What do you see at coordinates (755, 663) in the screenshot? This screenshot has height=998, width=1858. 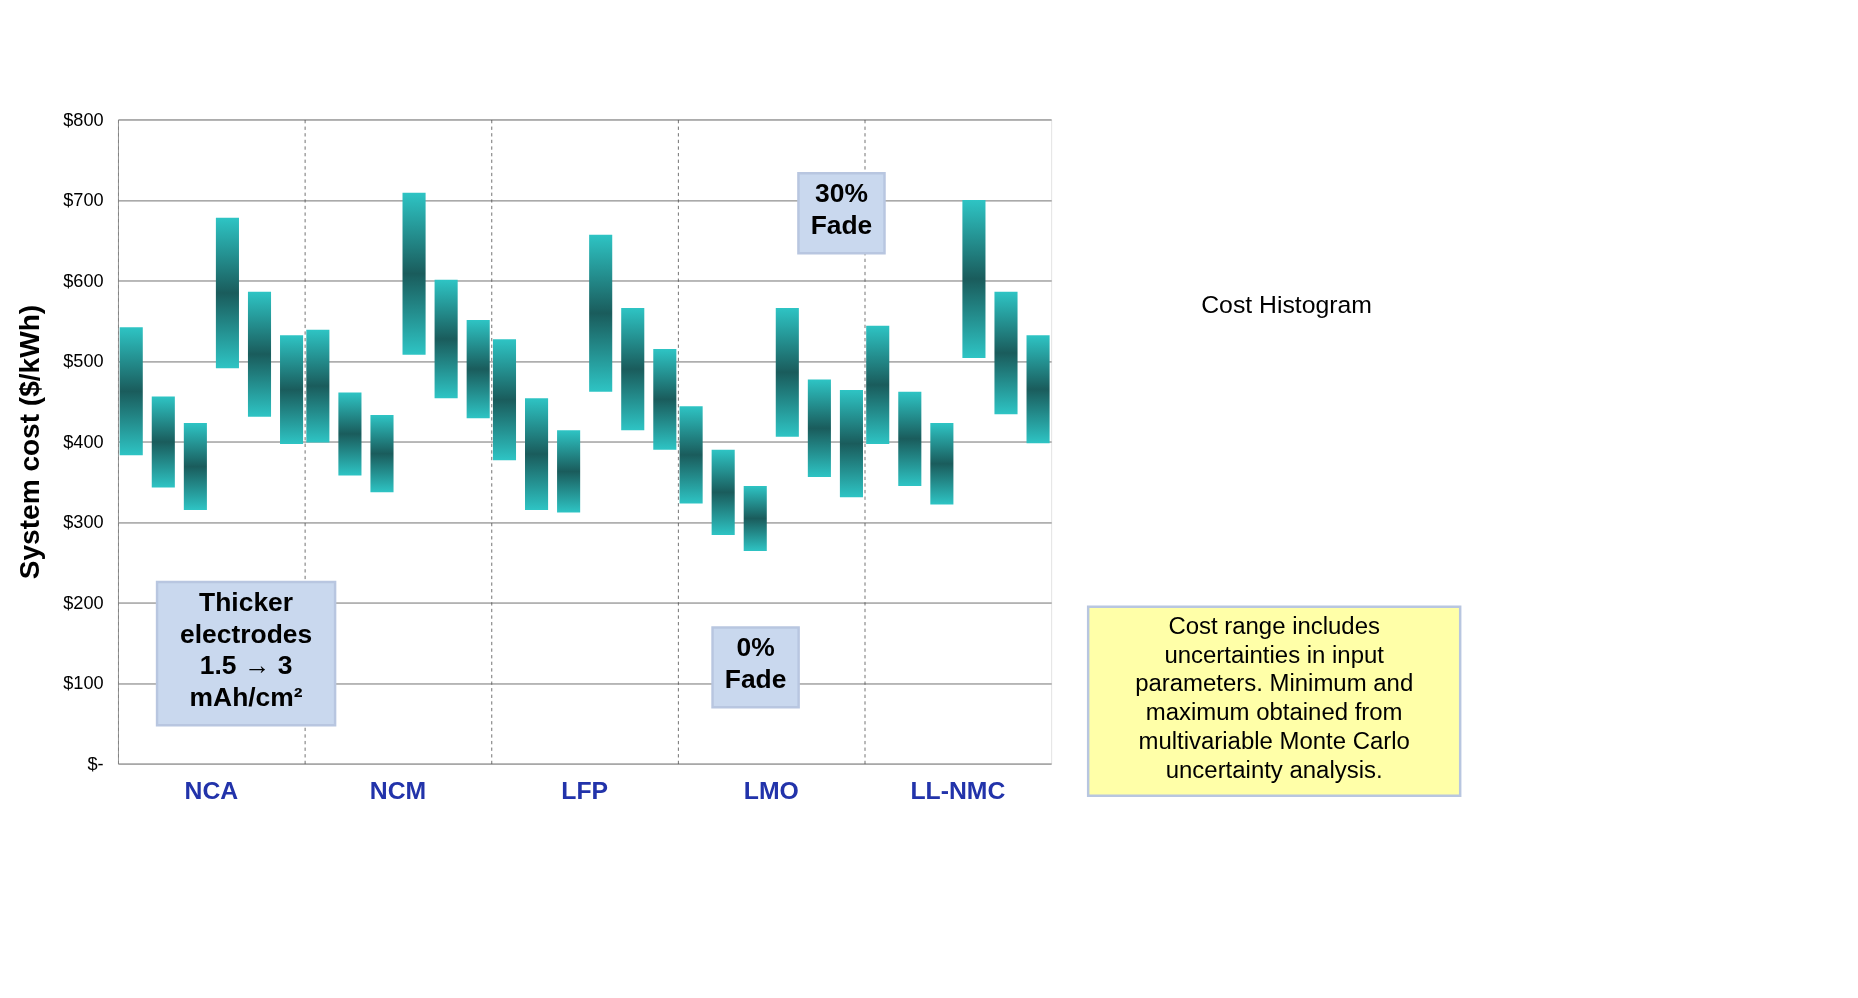 I see `annotation: 0% Fade` at bounding box center [755, 663].